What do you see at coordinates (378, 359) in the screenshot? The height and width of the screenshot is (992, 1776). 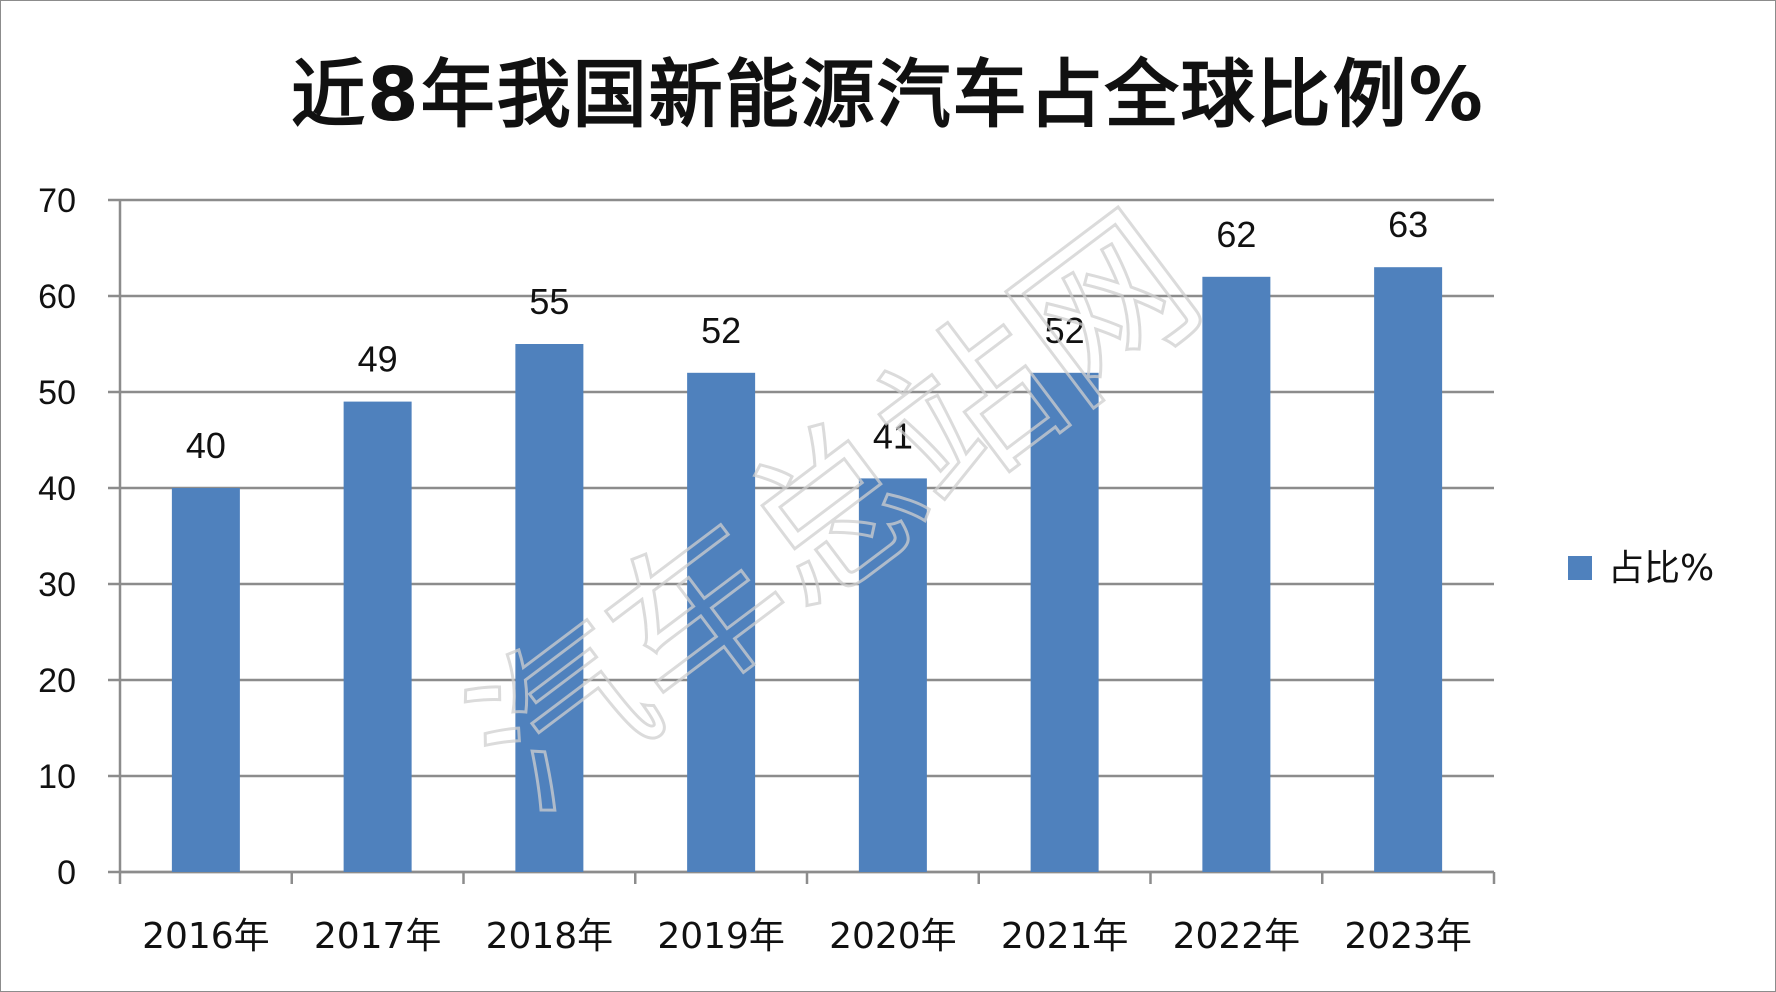 I see `data-label: 49` at bounding box center [378, 359].